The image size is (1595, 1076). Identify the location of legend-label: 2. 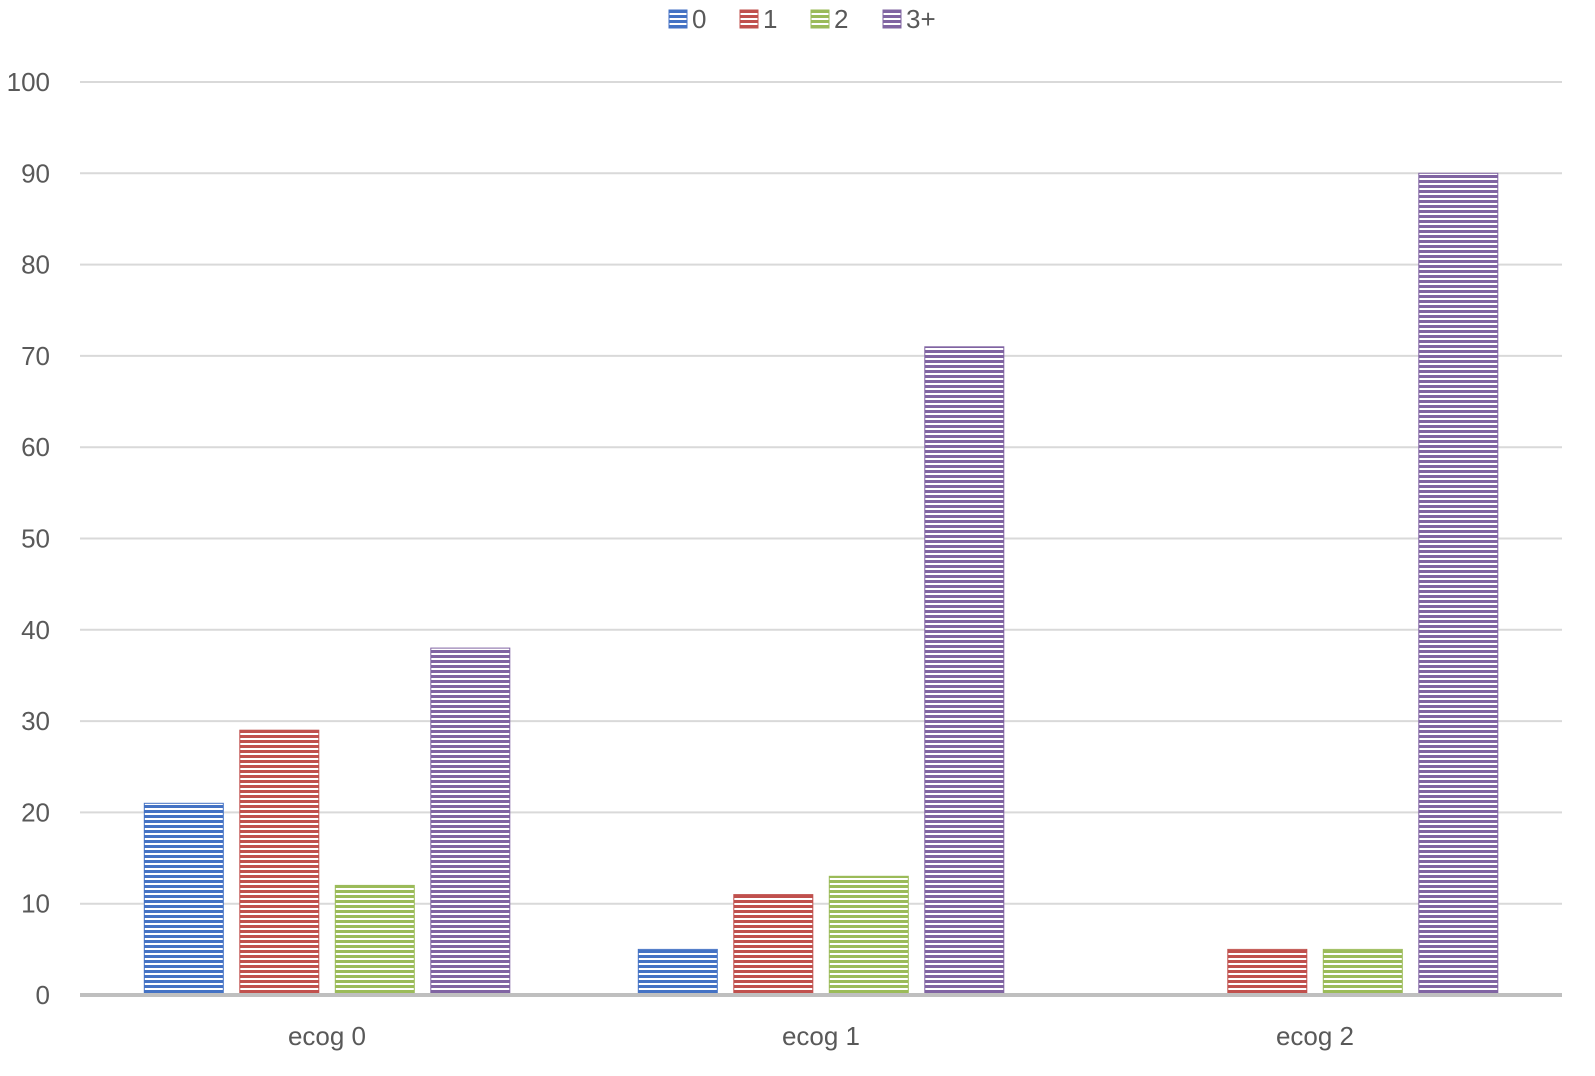
(841, 19).